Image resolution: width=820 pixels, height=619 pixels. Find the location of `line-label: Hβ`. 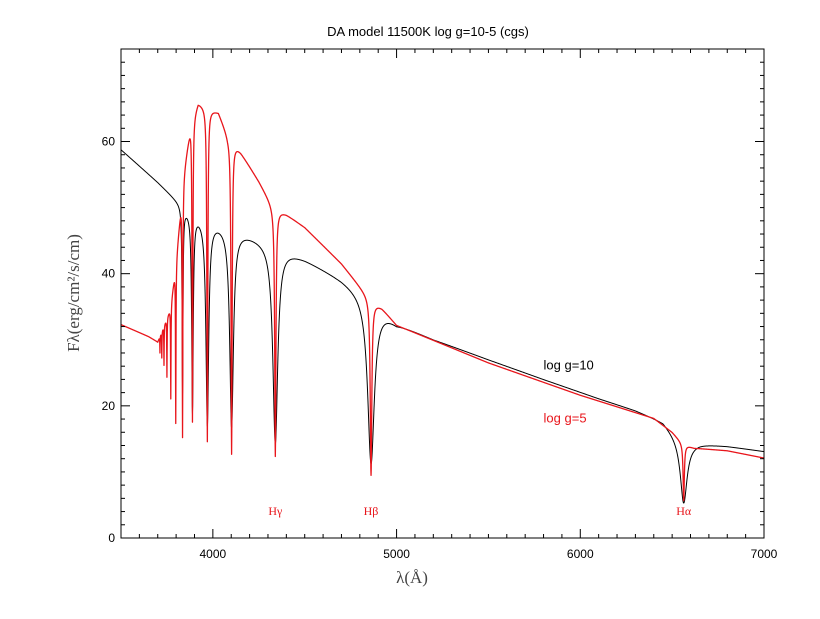

line-label: Hβ is located at coordinates (371, 511).